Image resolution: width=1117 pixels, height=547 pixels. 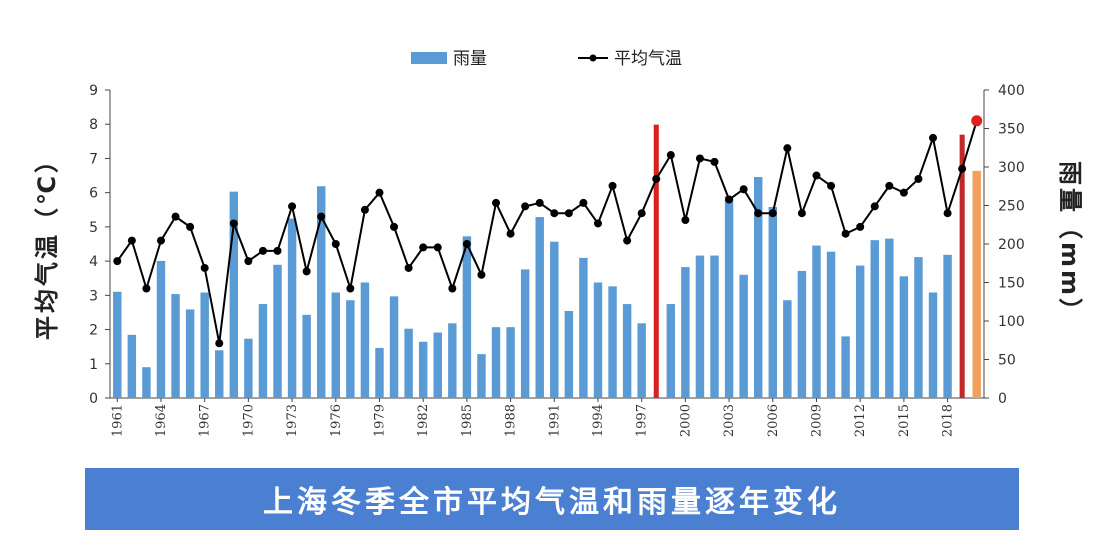 What do you see at coordinates (423, 420) in the screenshot?
I see `x-tick-label: 1982` at bounding box center [423, 420].